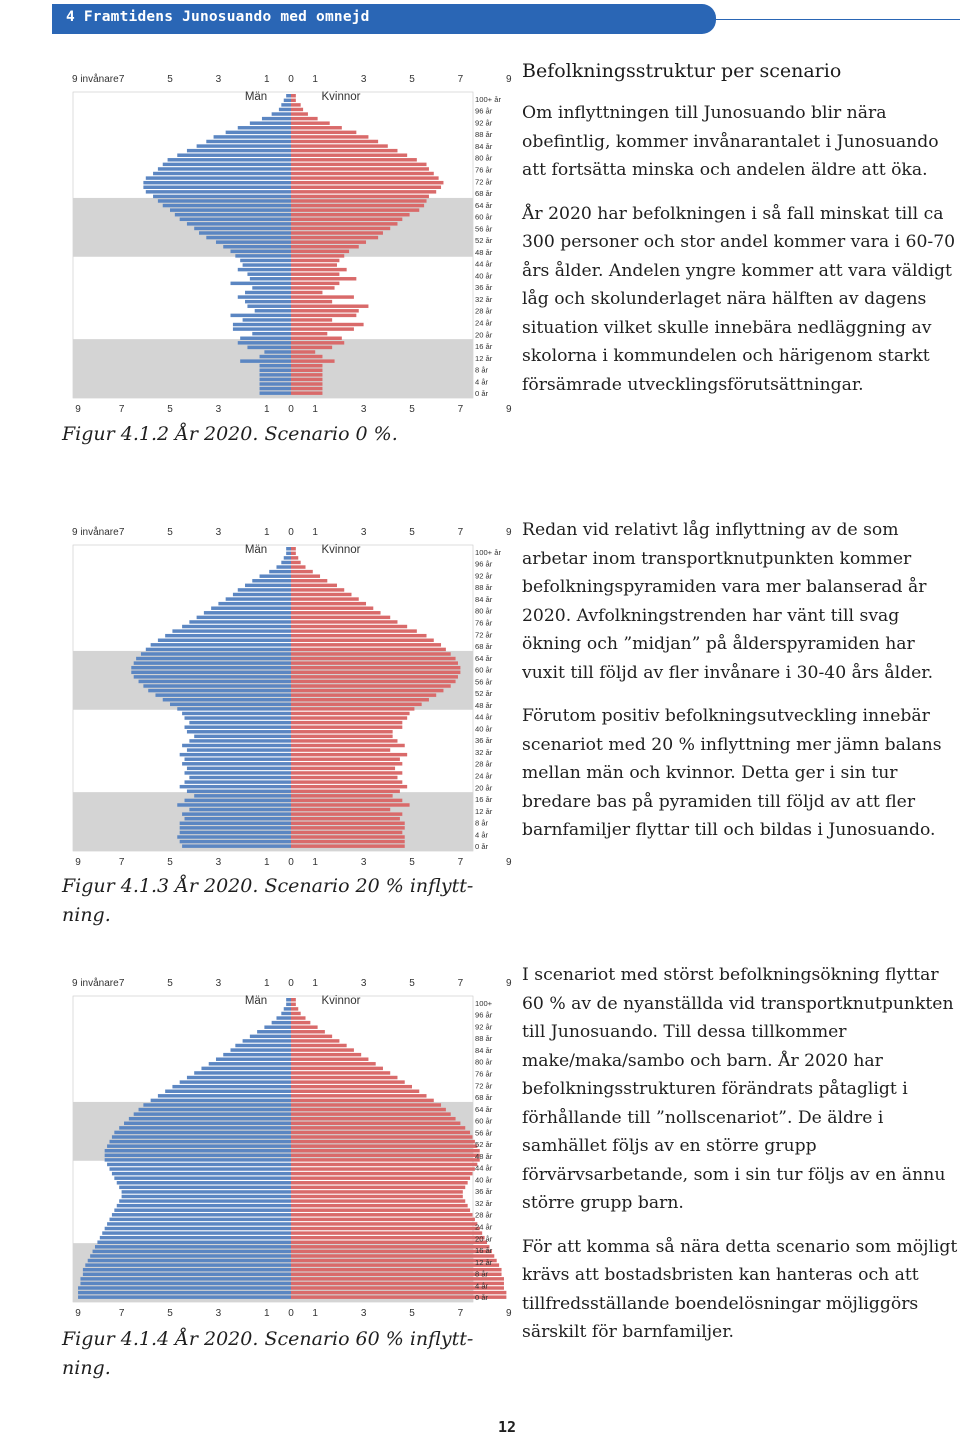  Describe the element at coordinates (291, 1313) in the screenshot. I see `bottom-axis-tick: 0` at that location.